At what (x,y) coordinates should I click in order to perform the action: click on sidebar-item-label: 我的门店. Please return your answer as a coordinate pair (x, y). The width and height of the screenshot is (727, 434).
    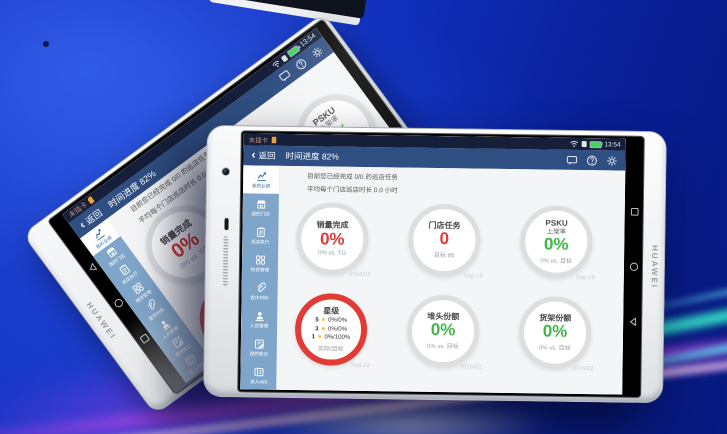
    Looking at the image, I should click on (260, 214).